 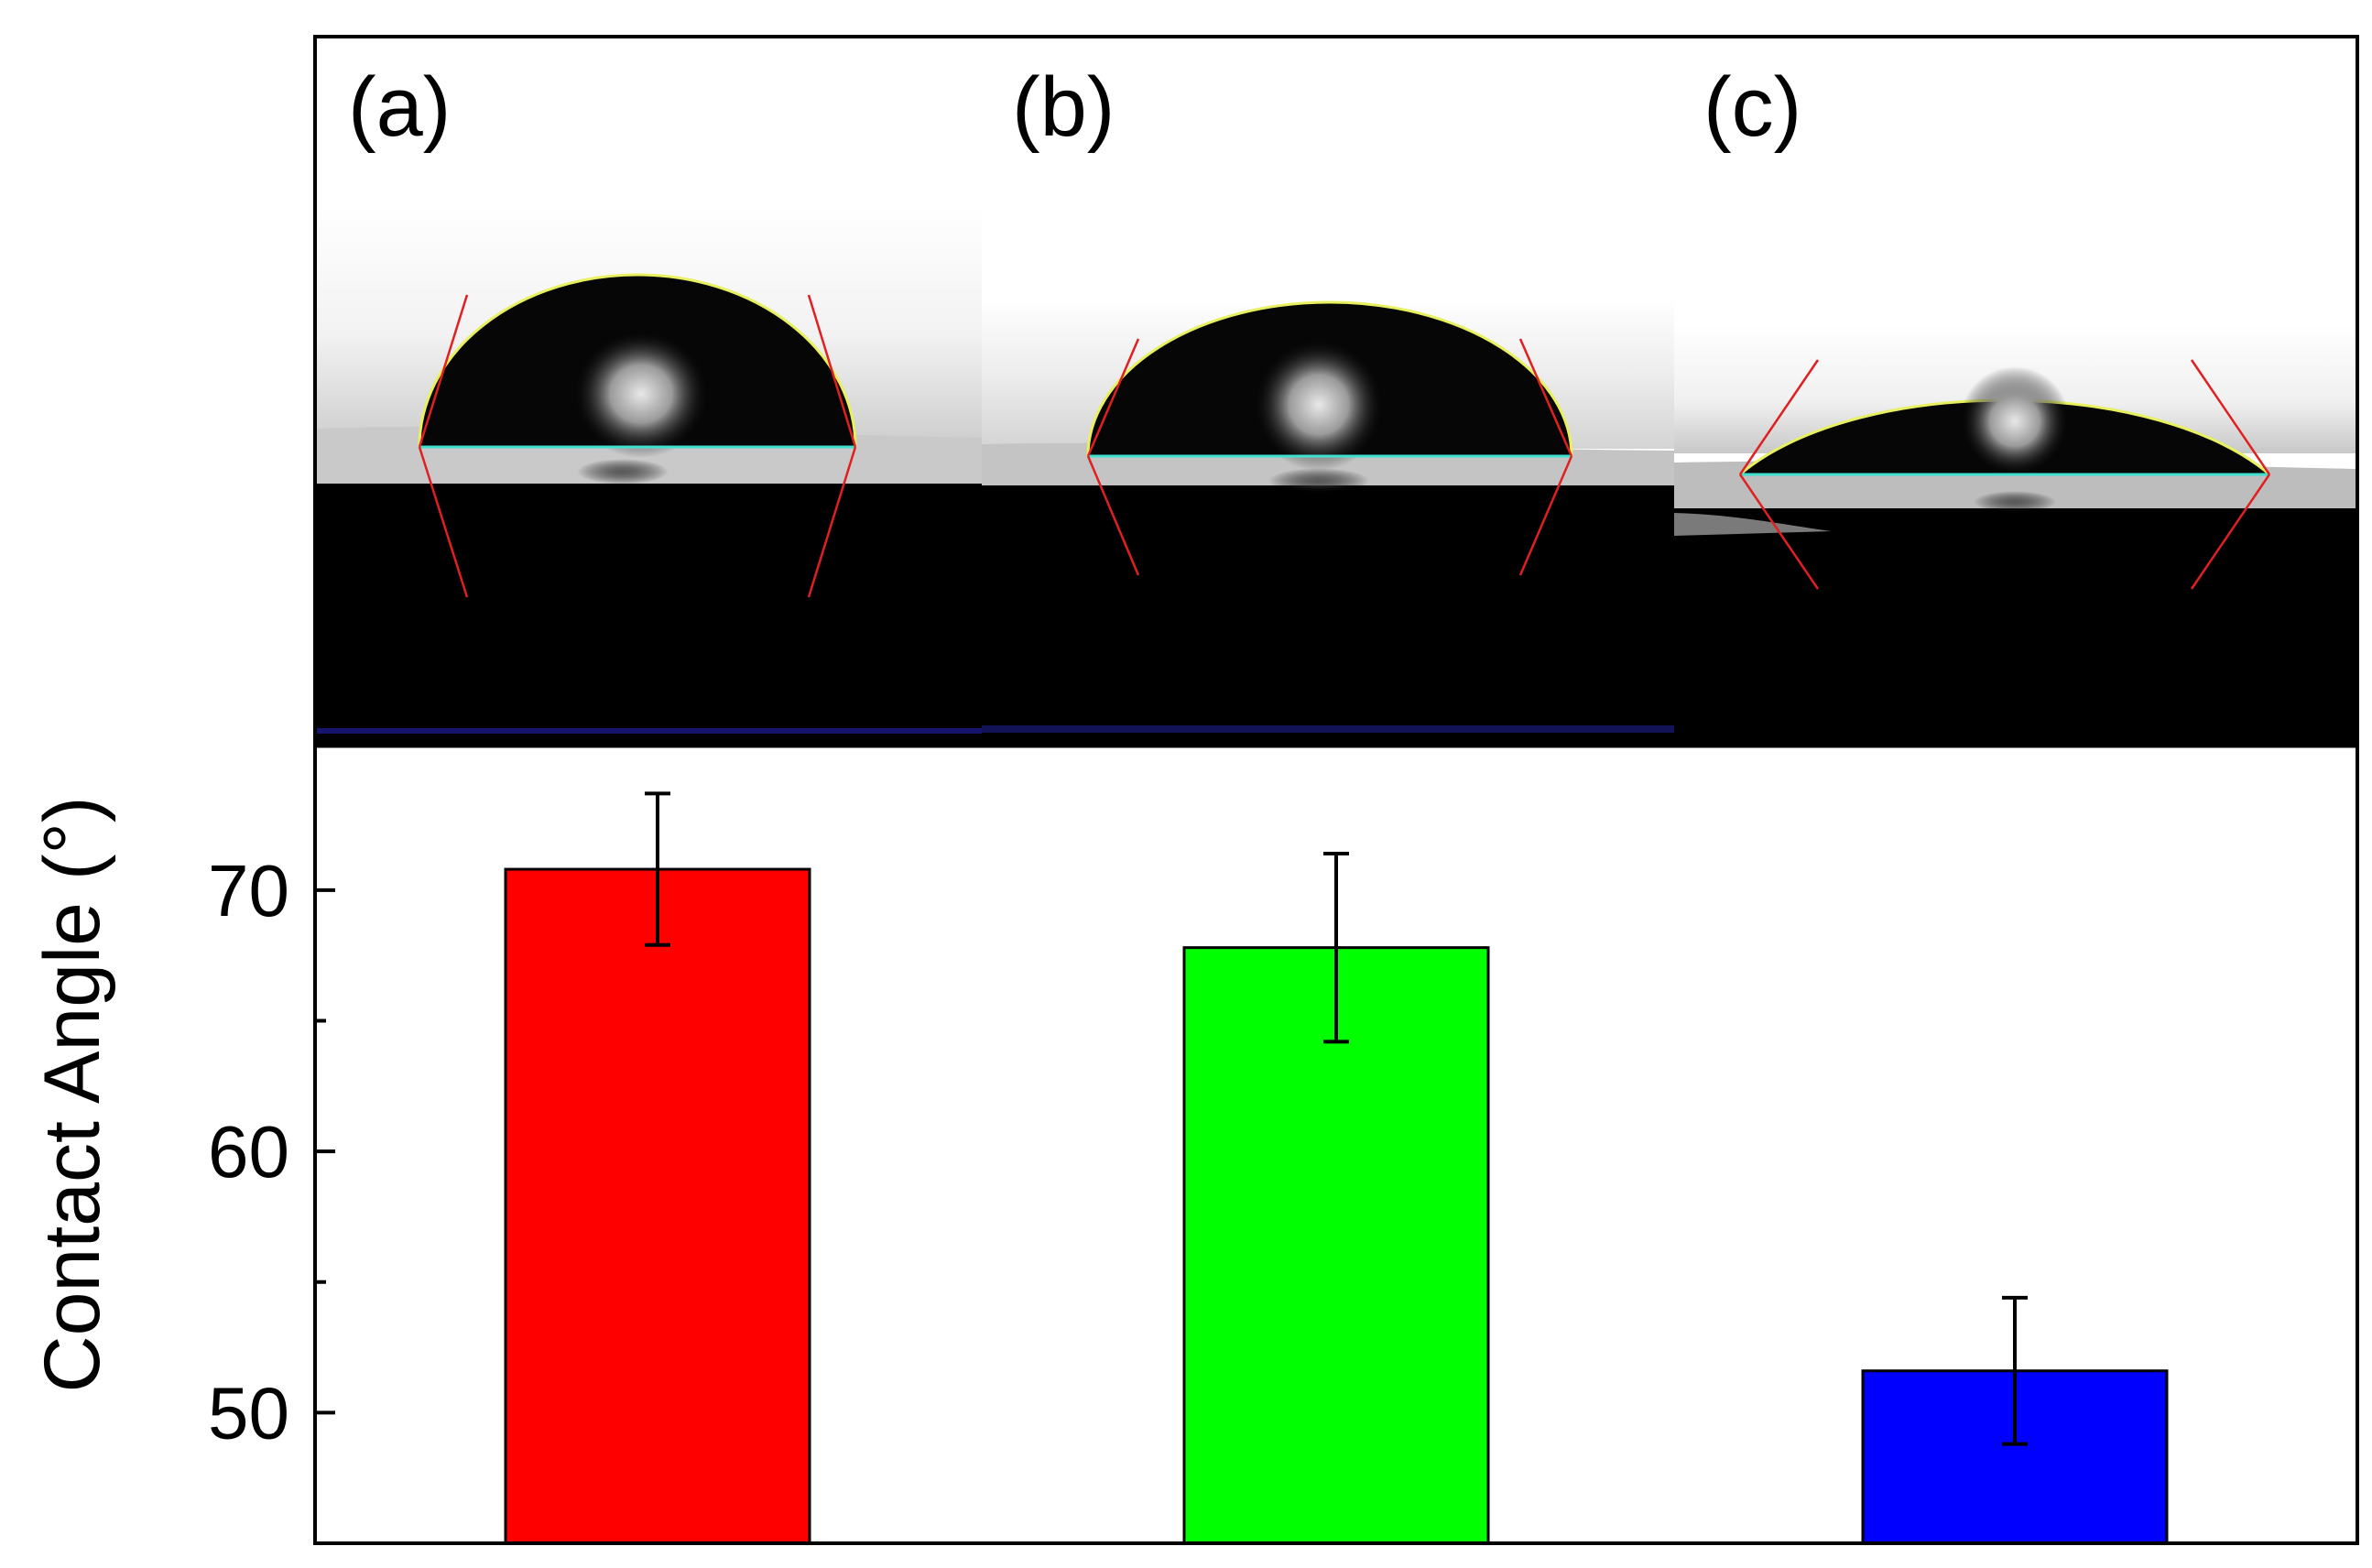 I want to click on panel-label-b: (b), so click(x=1063, y=107).